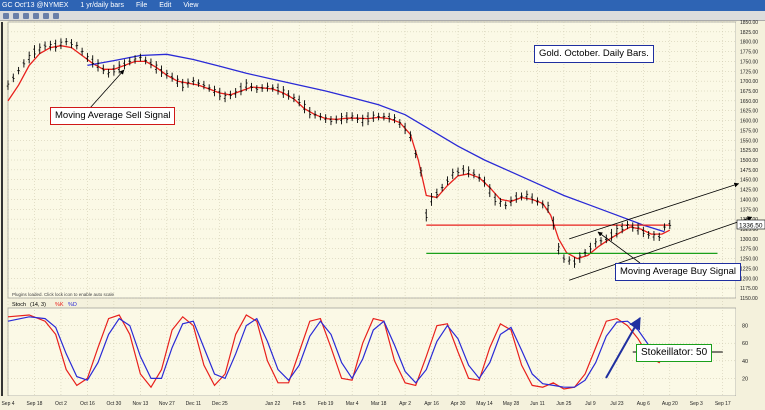 This screenshot has width=765, height=410. Describe the element at coordinates (749, 230) in the screenshot. I see `price-tick-label: 1325.00` at that location.